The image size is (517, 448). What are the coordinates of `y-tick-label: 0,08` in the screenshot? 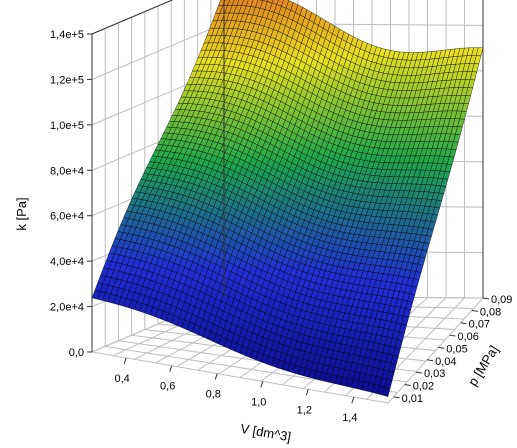 It's located at (490, 312).